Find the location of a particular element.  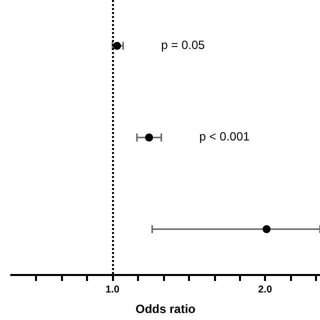

annotation: p = 0.05 is located at coordinates (183, 45).